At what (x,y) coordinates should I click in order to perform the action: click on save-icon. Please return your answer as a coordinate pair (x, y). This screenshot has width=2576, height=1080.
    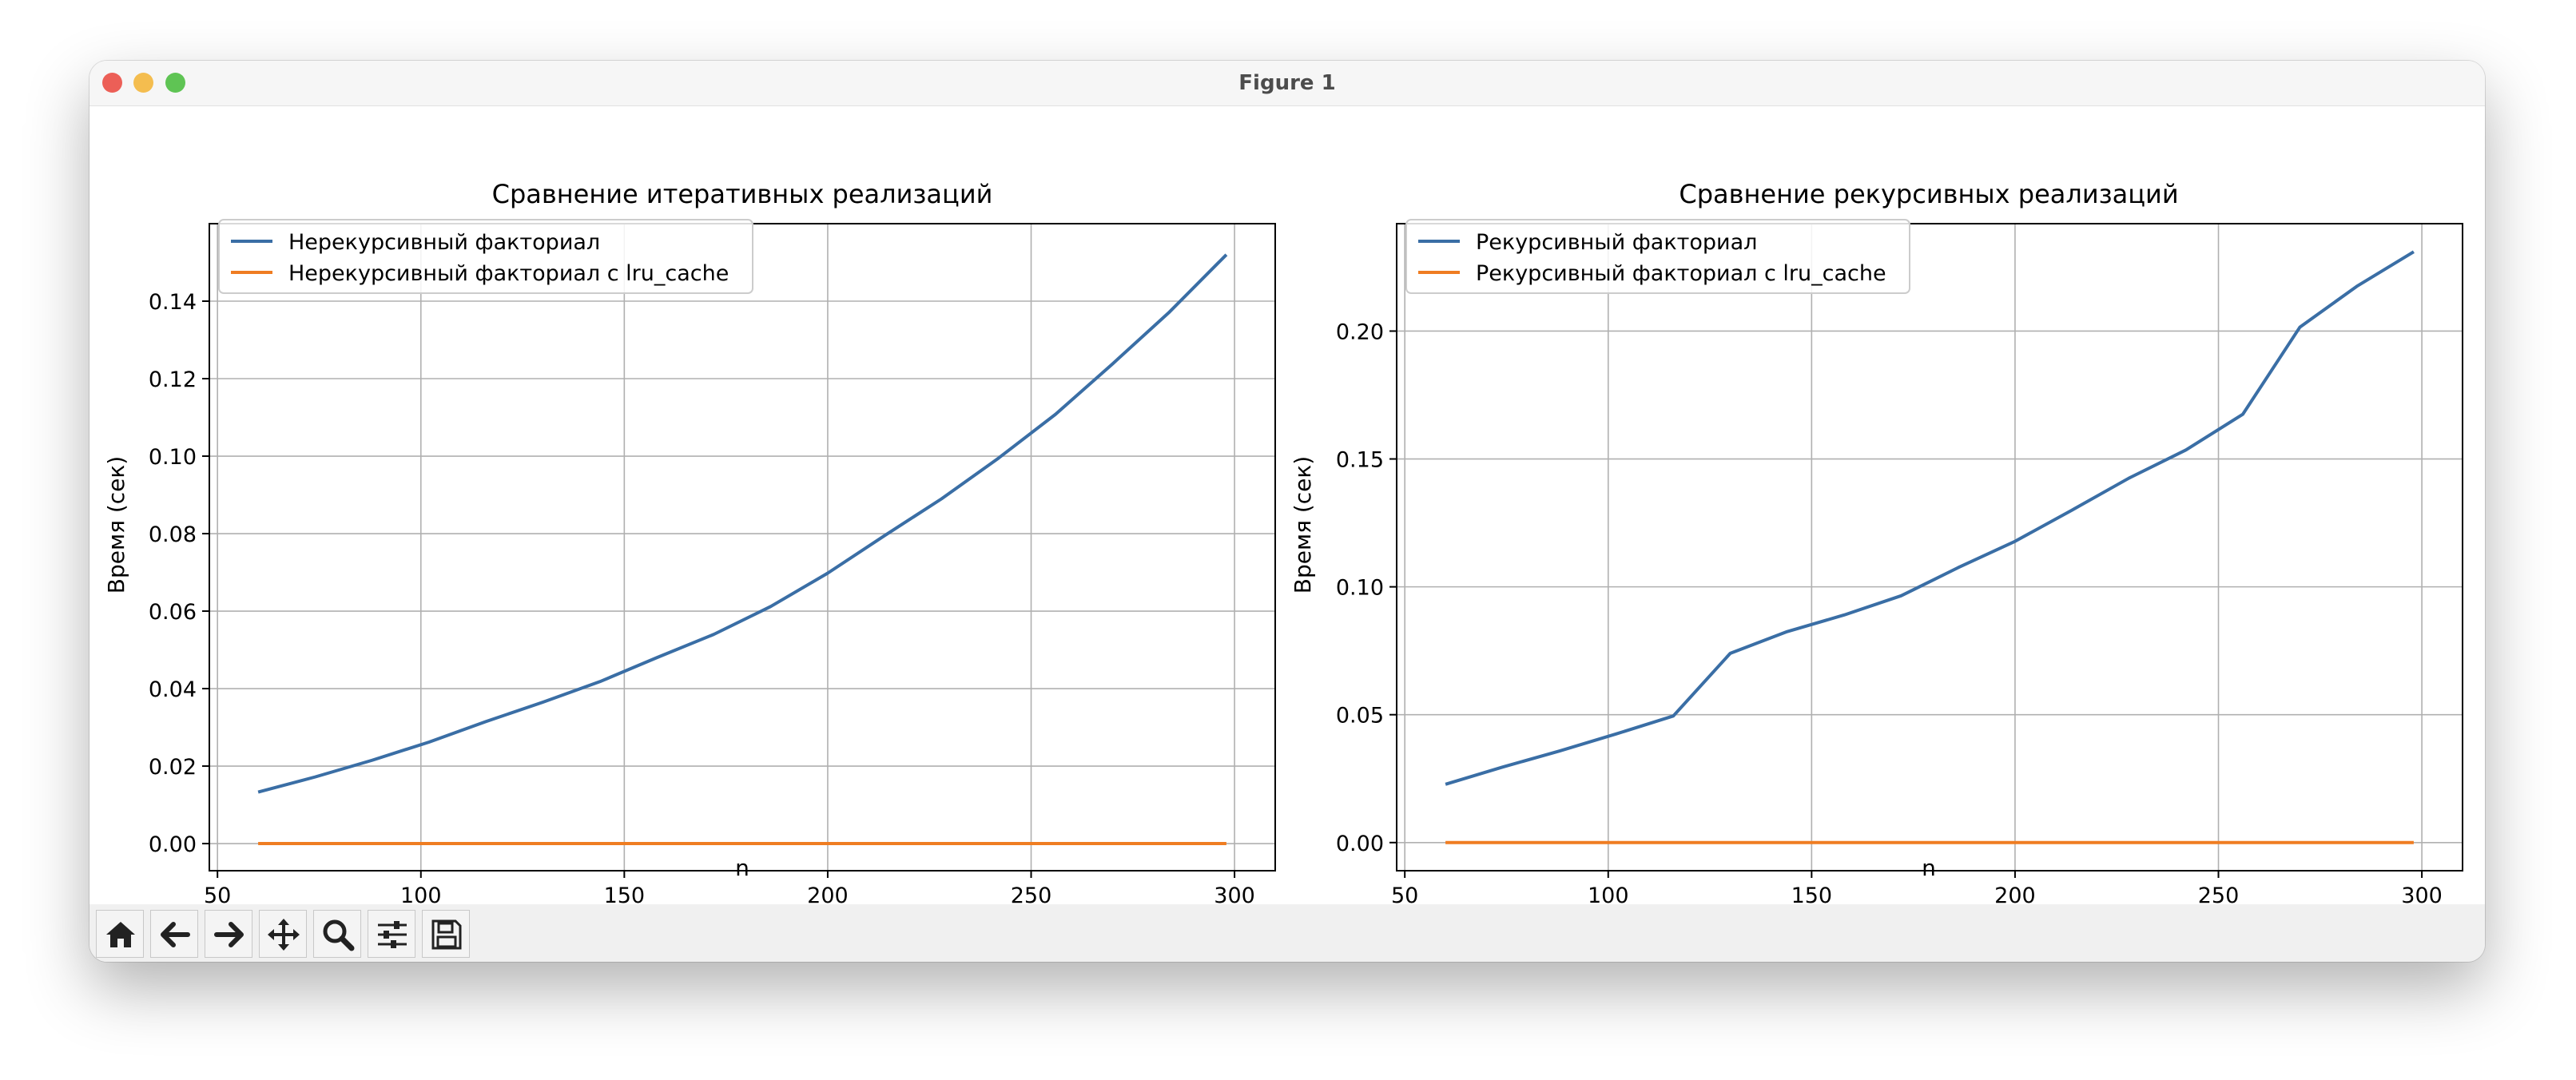
    Looking at the image, I should click on (446, 934).